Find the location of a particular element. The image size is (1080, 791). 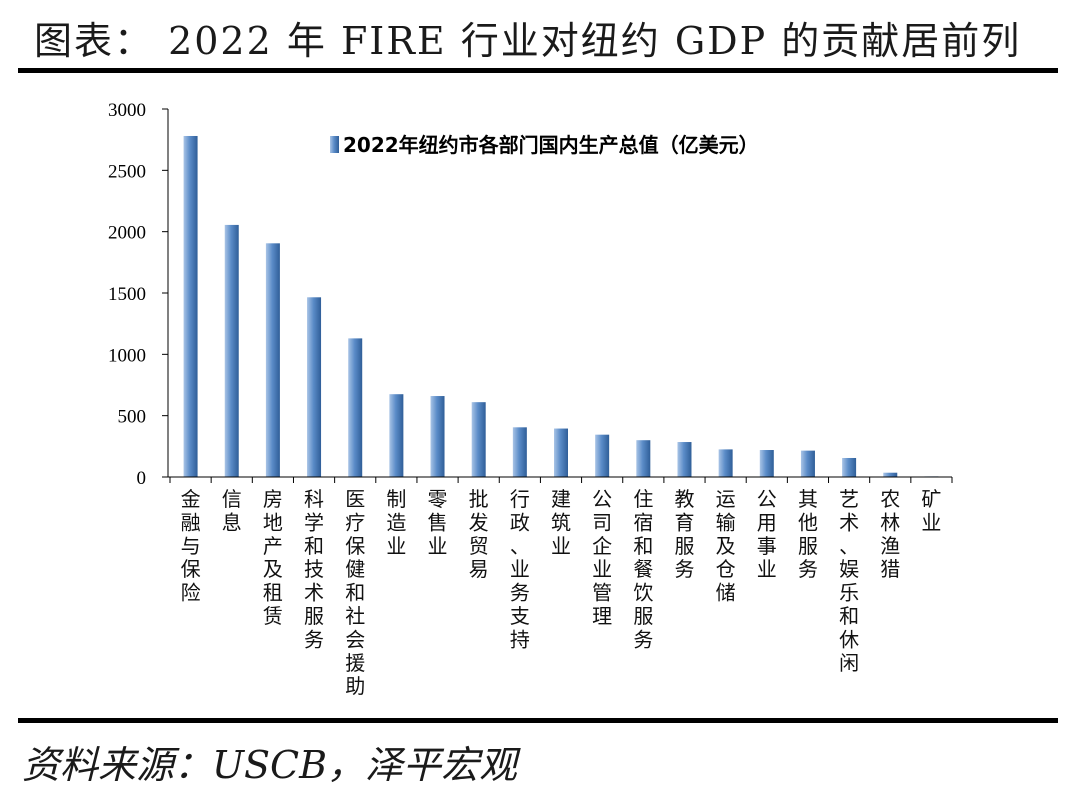

x-tick-label: 运输及仓储 is located at coordinates (726, 546).